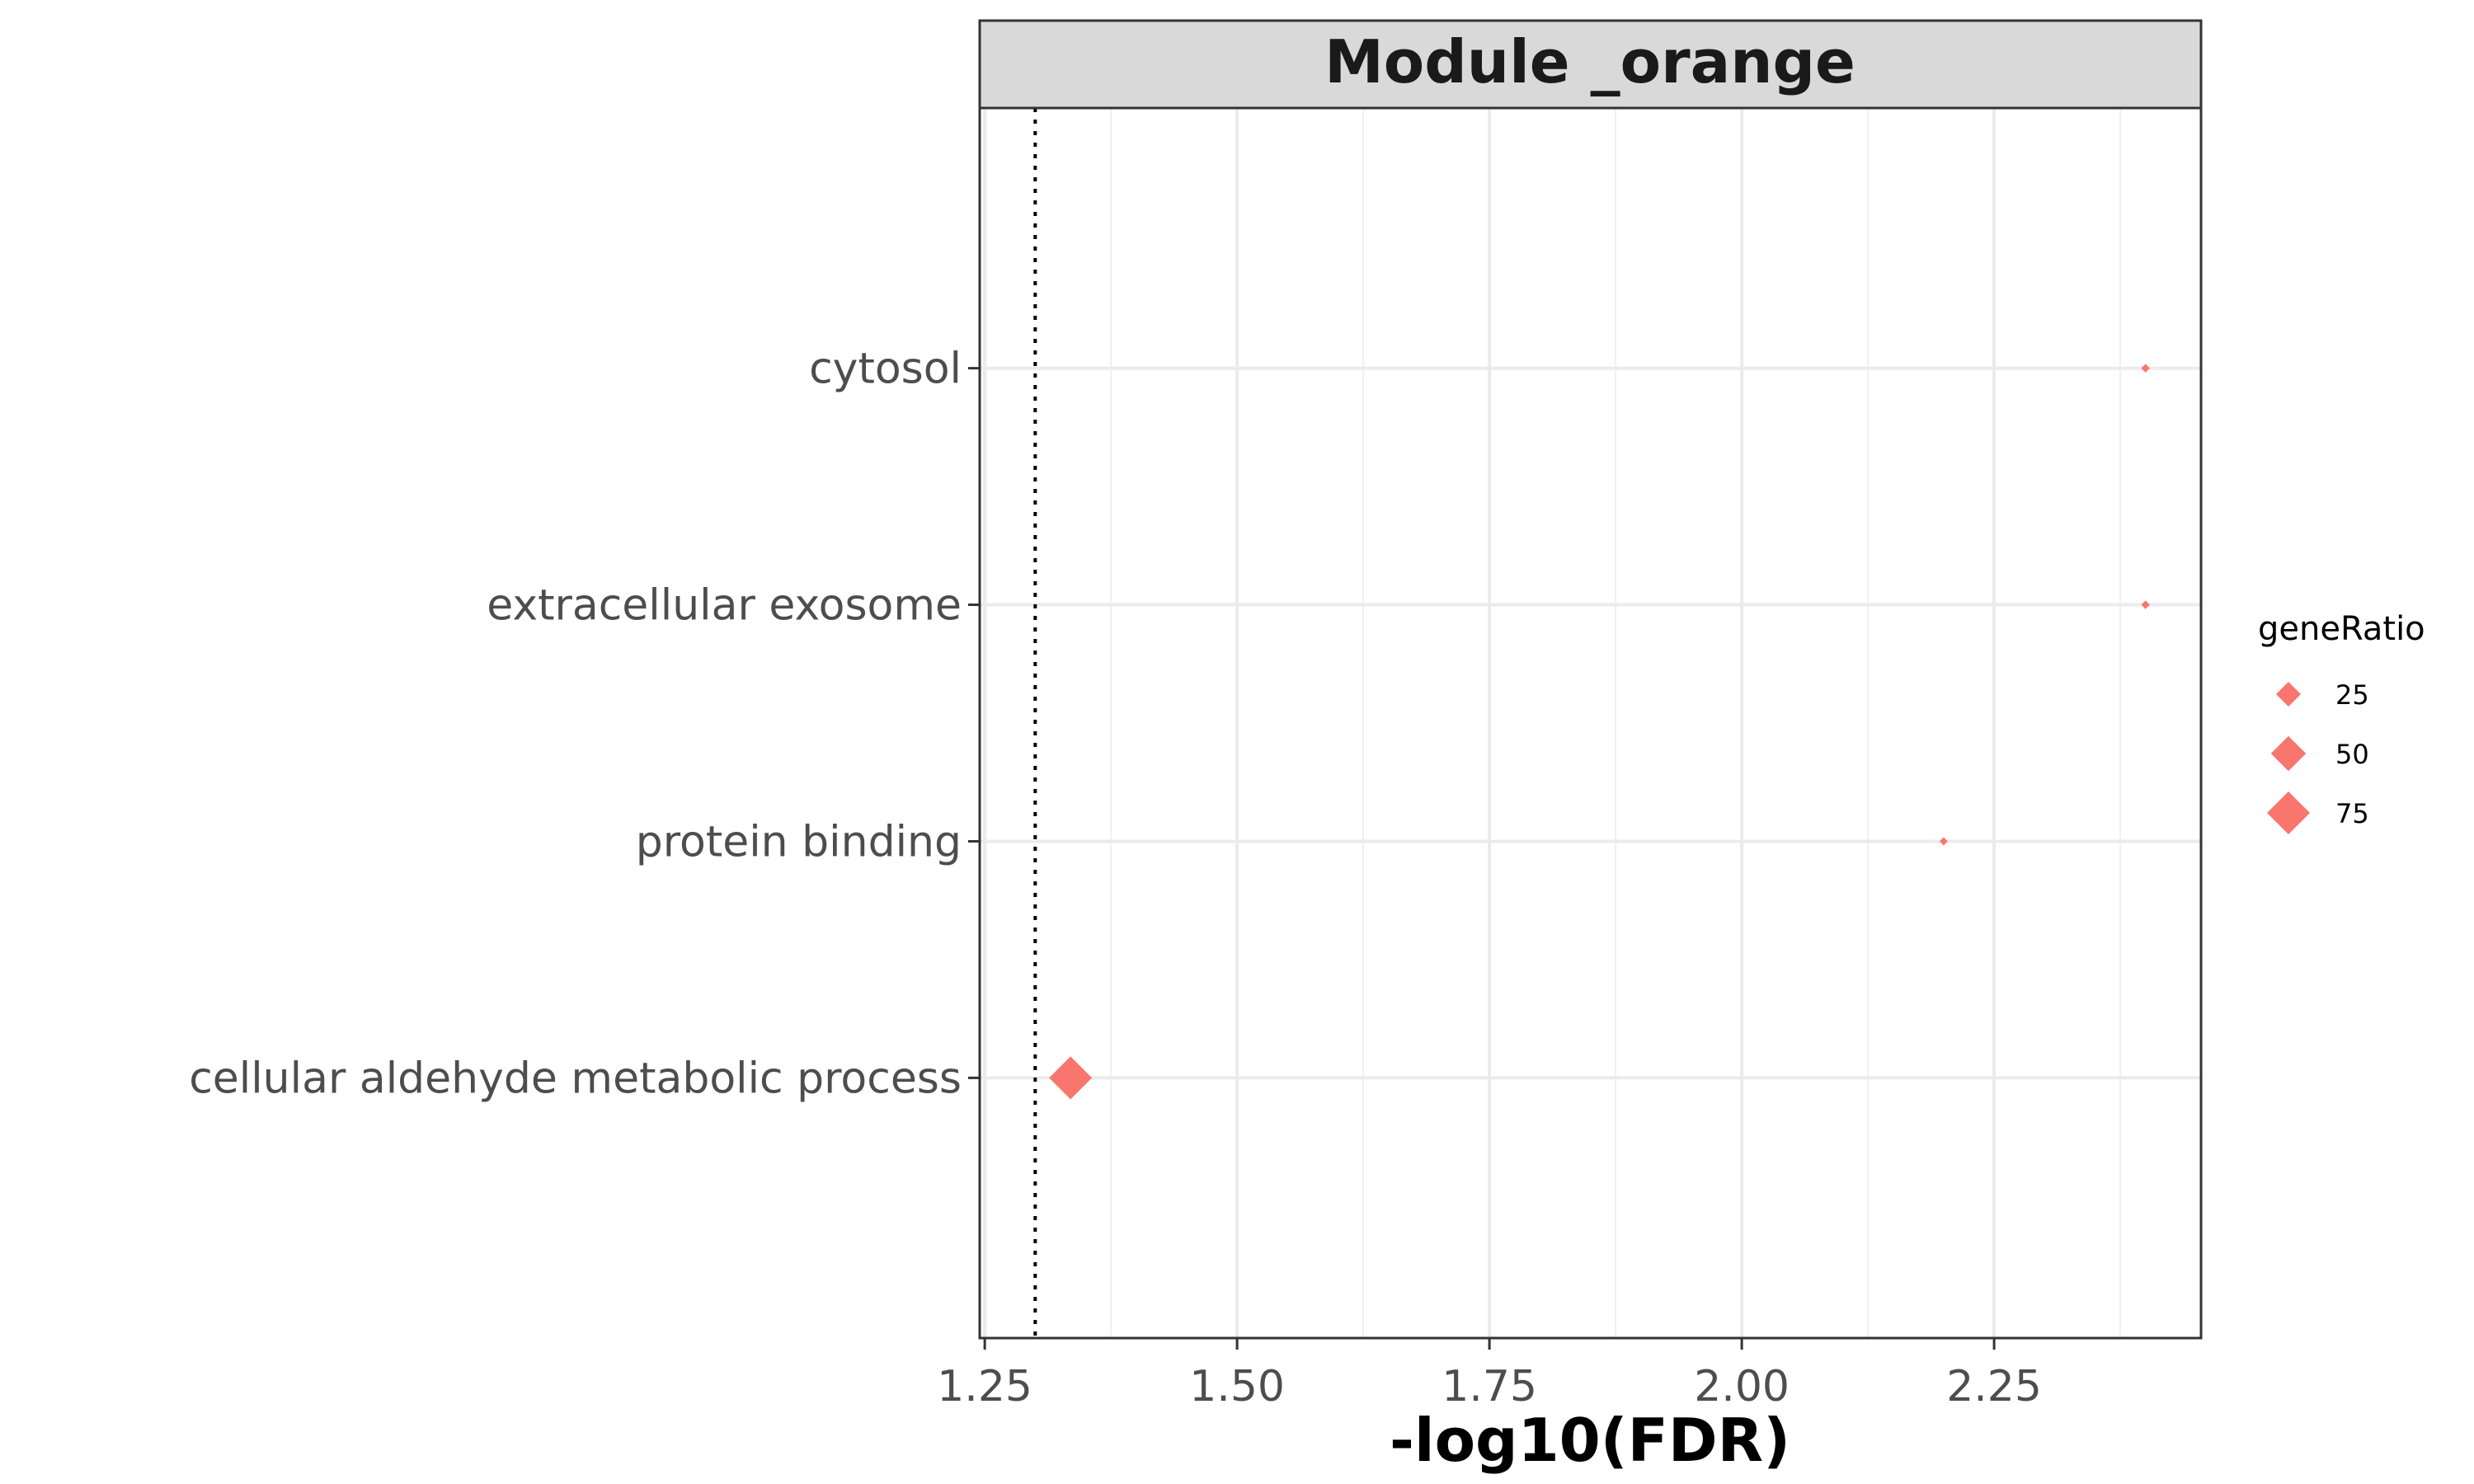  I want to click on legend-key-label: 25, so click(2352, 695).